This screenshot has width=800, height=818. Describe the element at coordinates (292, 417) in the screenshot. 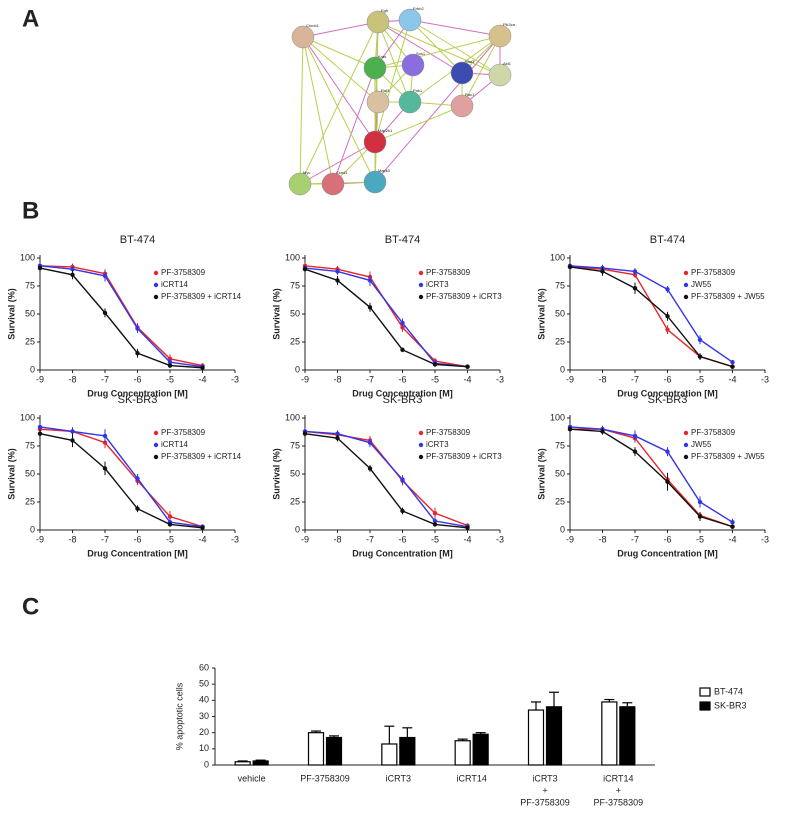

I see `y-tick-label: 100` at that location.